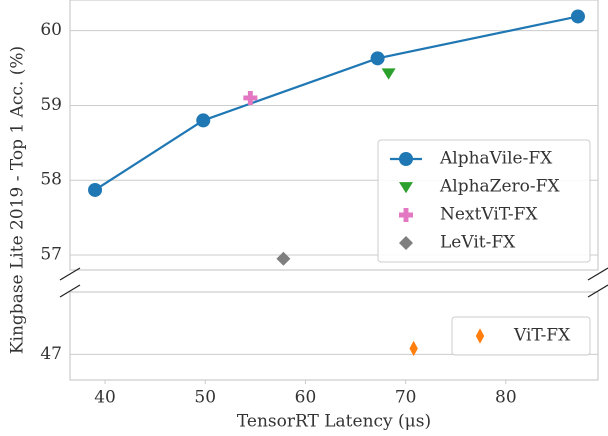 The height and width of the screenshot is (436, 608). Describe the element at coordinates (51, 354) in the screenshot. I see `y-tick-label: 47` at that location.